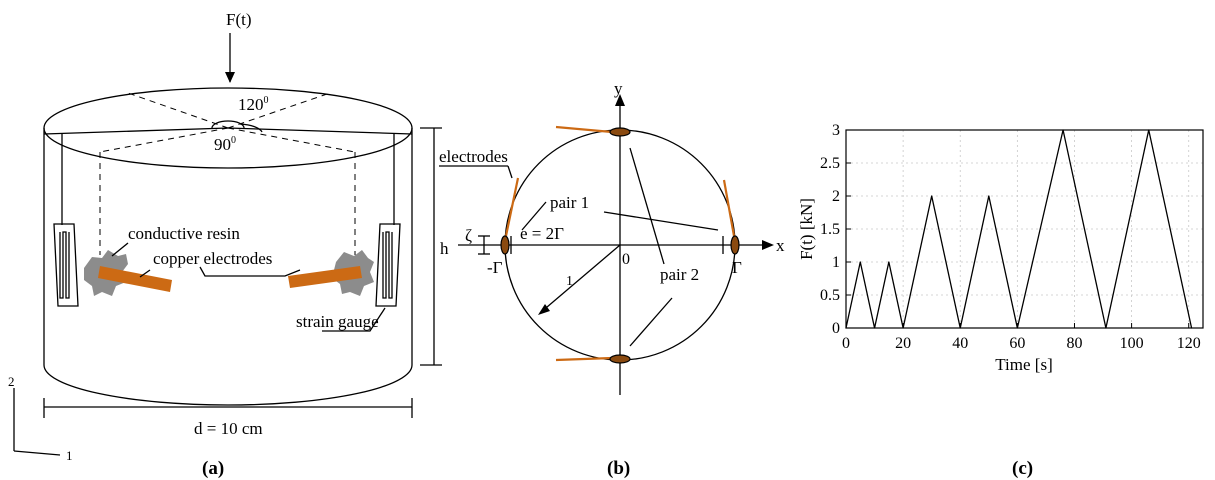 This screenshot has width=1215, height=480. What do you see at coordinates (473, 156) in the screenshot?
I see `electrodes-label: electrodes` at bounding box center [473, 156].